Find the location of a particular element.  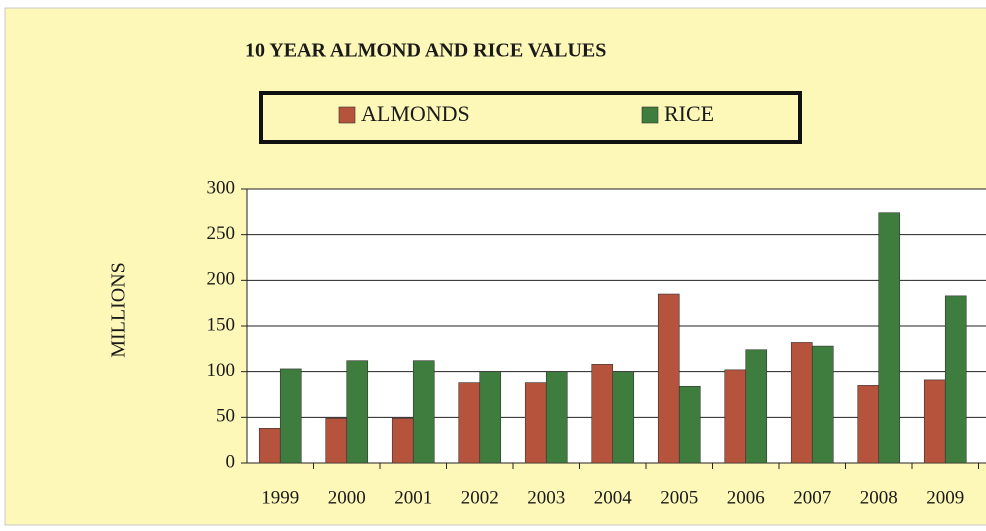

x-tick-label: 2003 is located at coordinates (546, 497).